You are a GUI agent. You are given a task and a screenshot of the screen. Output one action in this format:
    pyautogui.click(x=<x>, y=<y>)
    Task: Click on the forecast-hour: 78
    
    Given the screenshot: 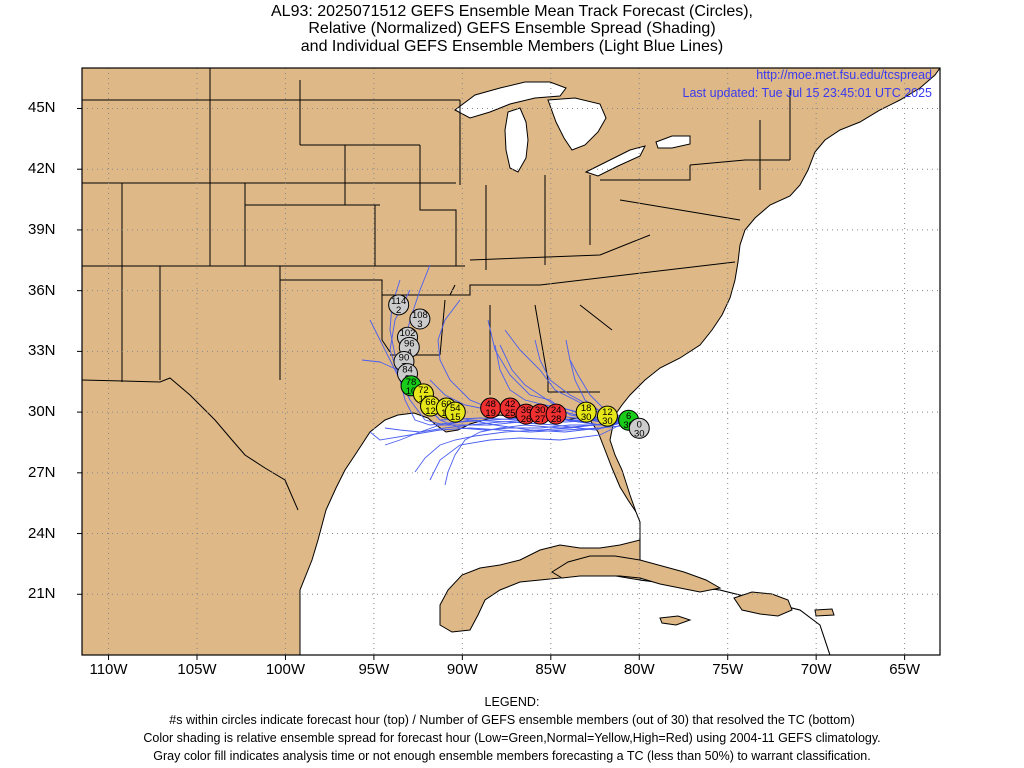 What is the action you would take?
    pyautogui.click(x=411, y=382)
    